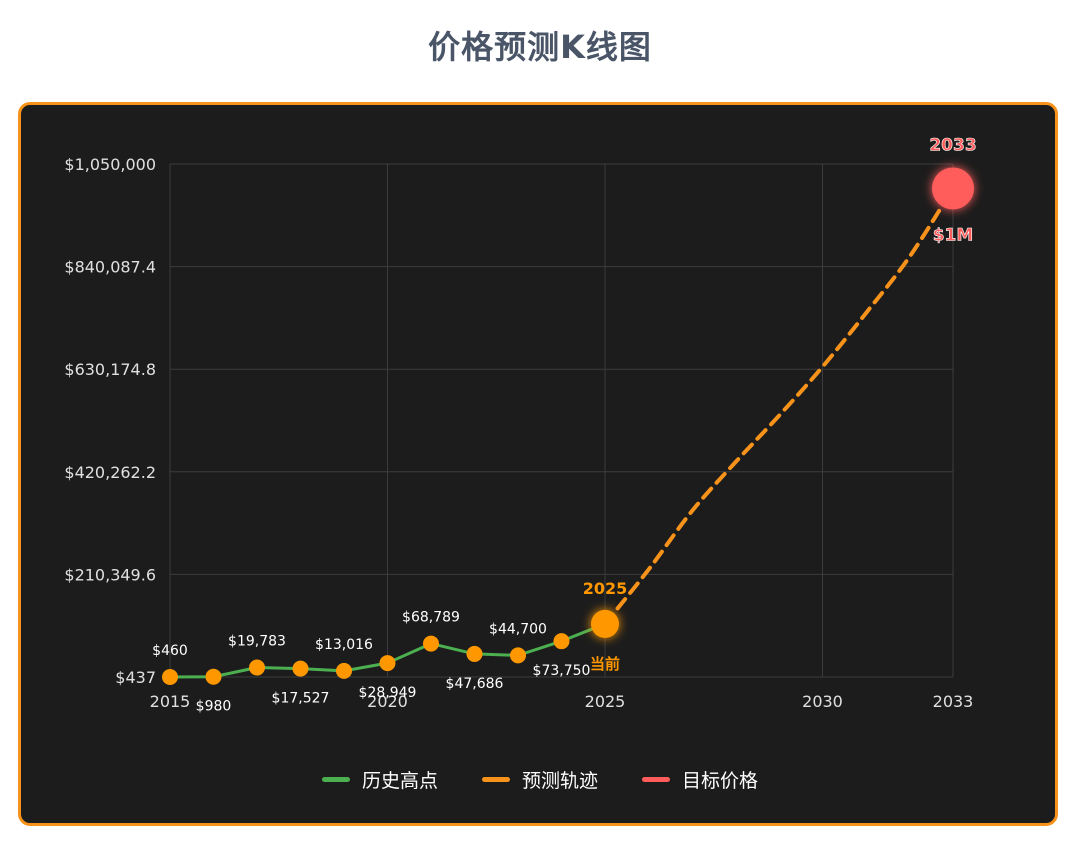 The height and width of the screenshot is (854, 1080). I want to click on y-tick-label: $840,087.4, so click(110, 267).